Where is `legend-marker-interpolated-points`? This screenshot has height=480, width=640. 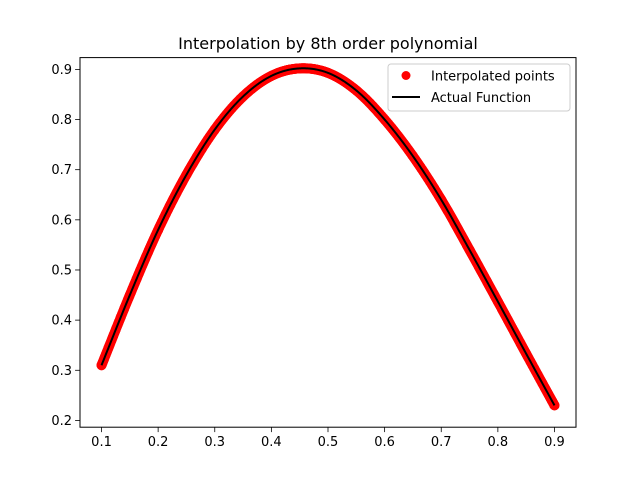 legend-marker-interpolated-points is located at coordinates (406, 75).